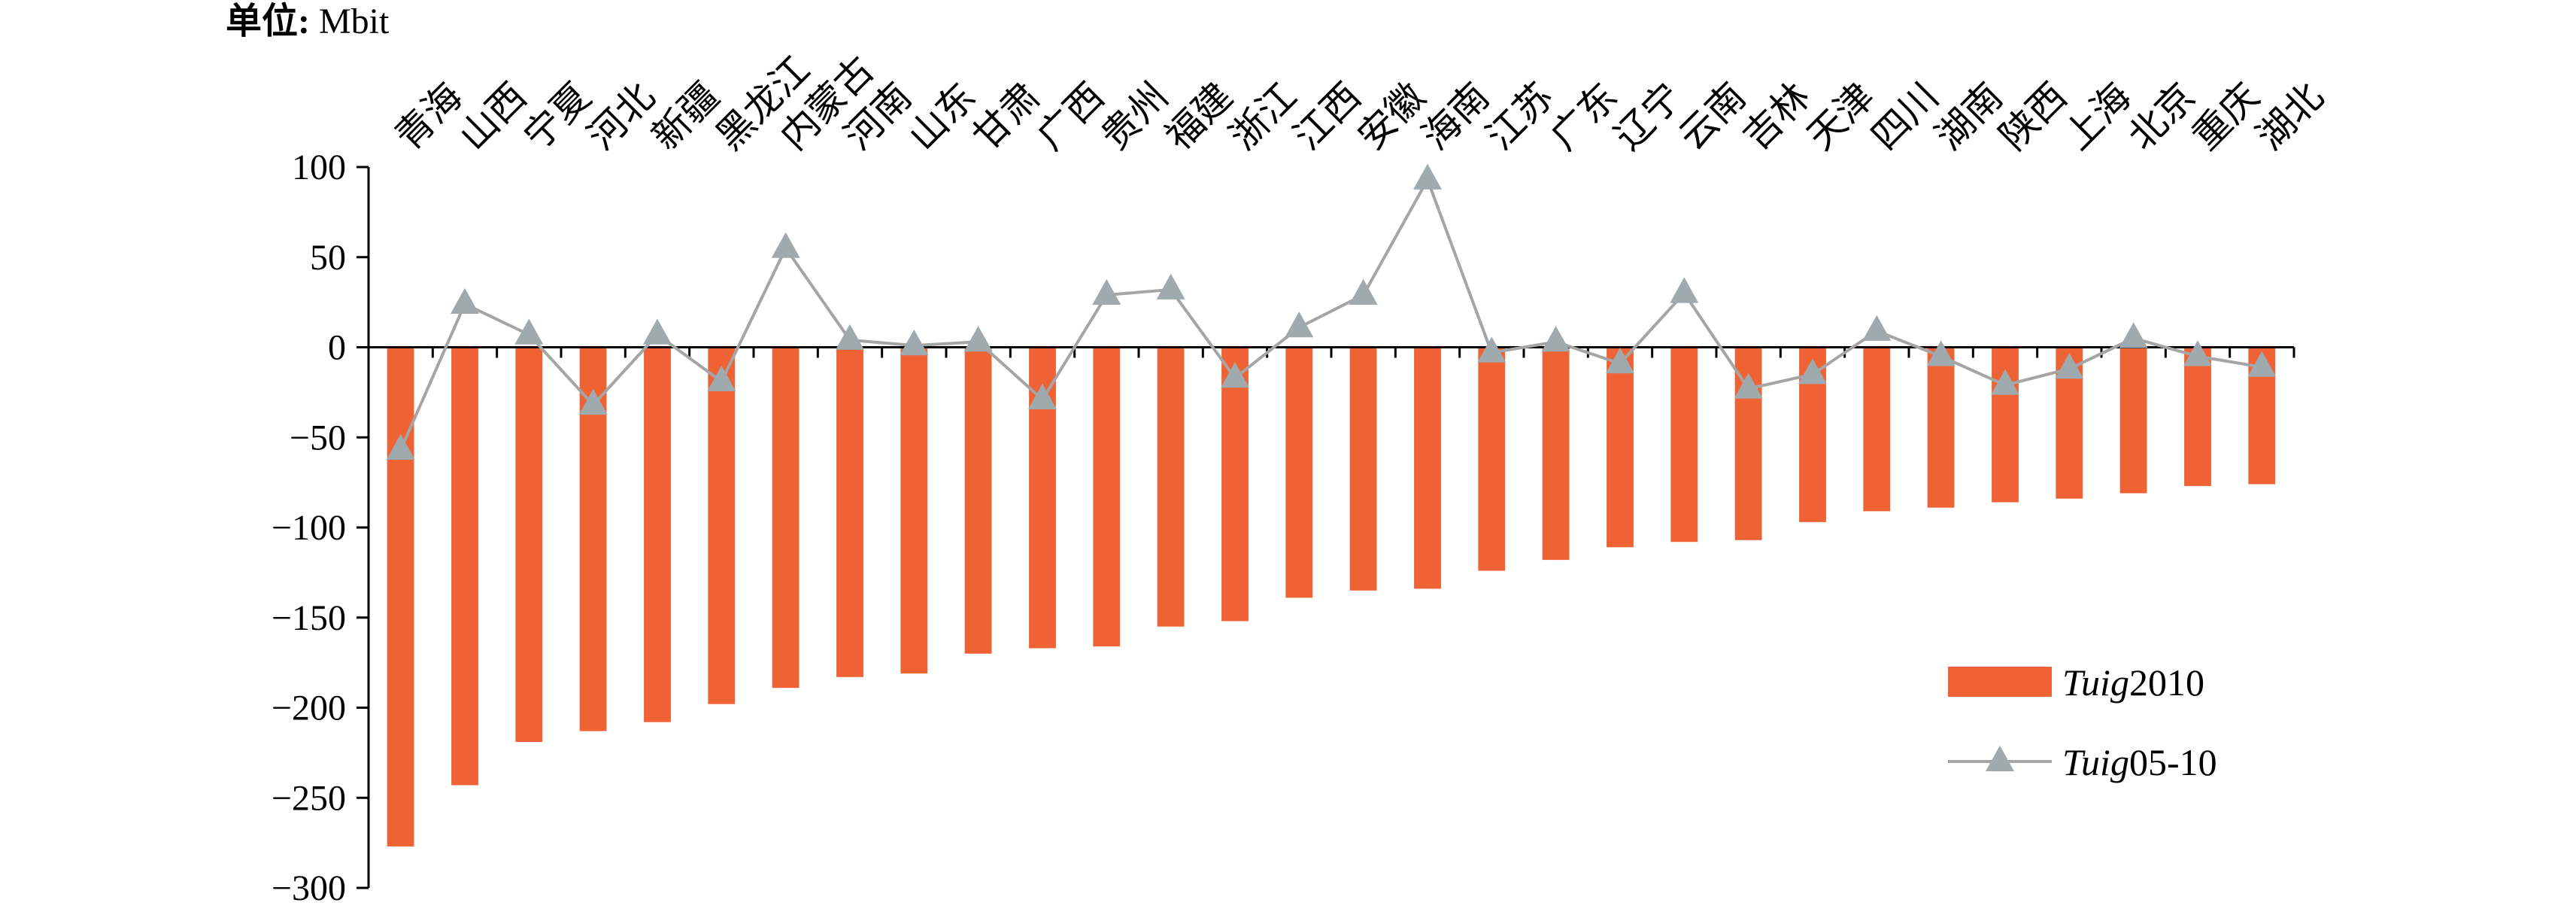 This screenshot has width=2576, height=918. Describe the element at coordinates (1391, 115) in the screenshot. I see `category-label-安徽: 安徽` at that location.